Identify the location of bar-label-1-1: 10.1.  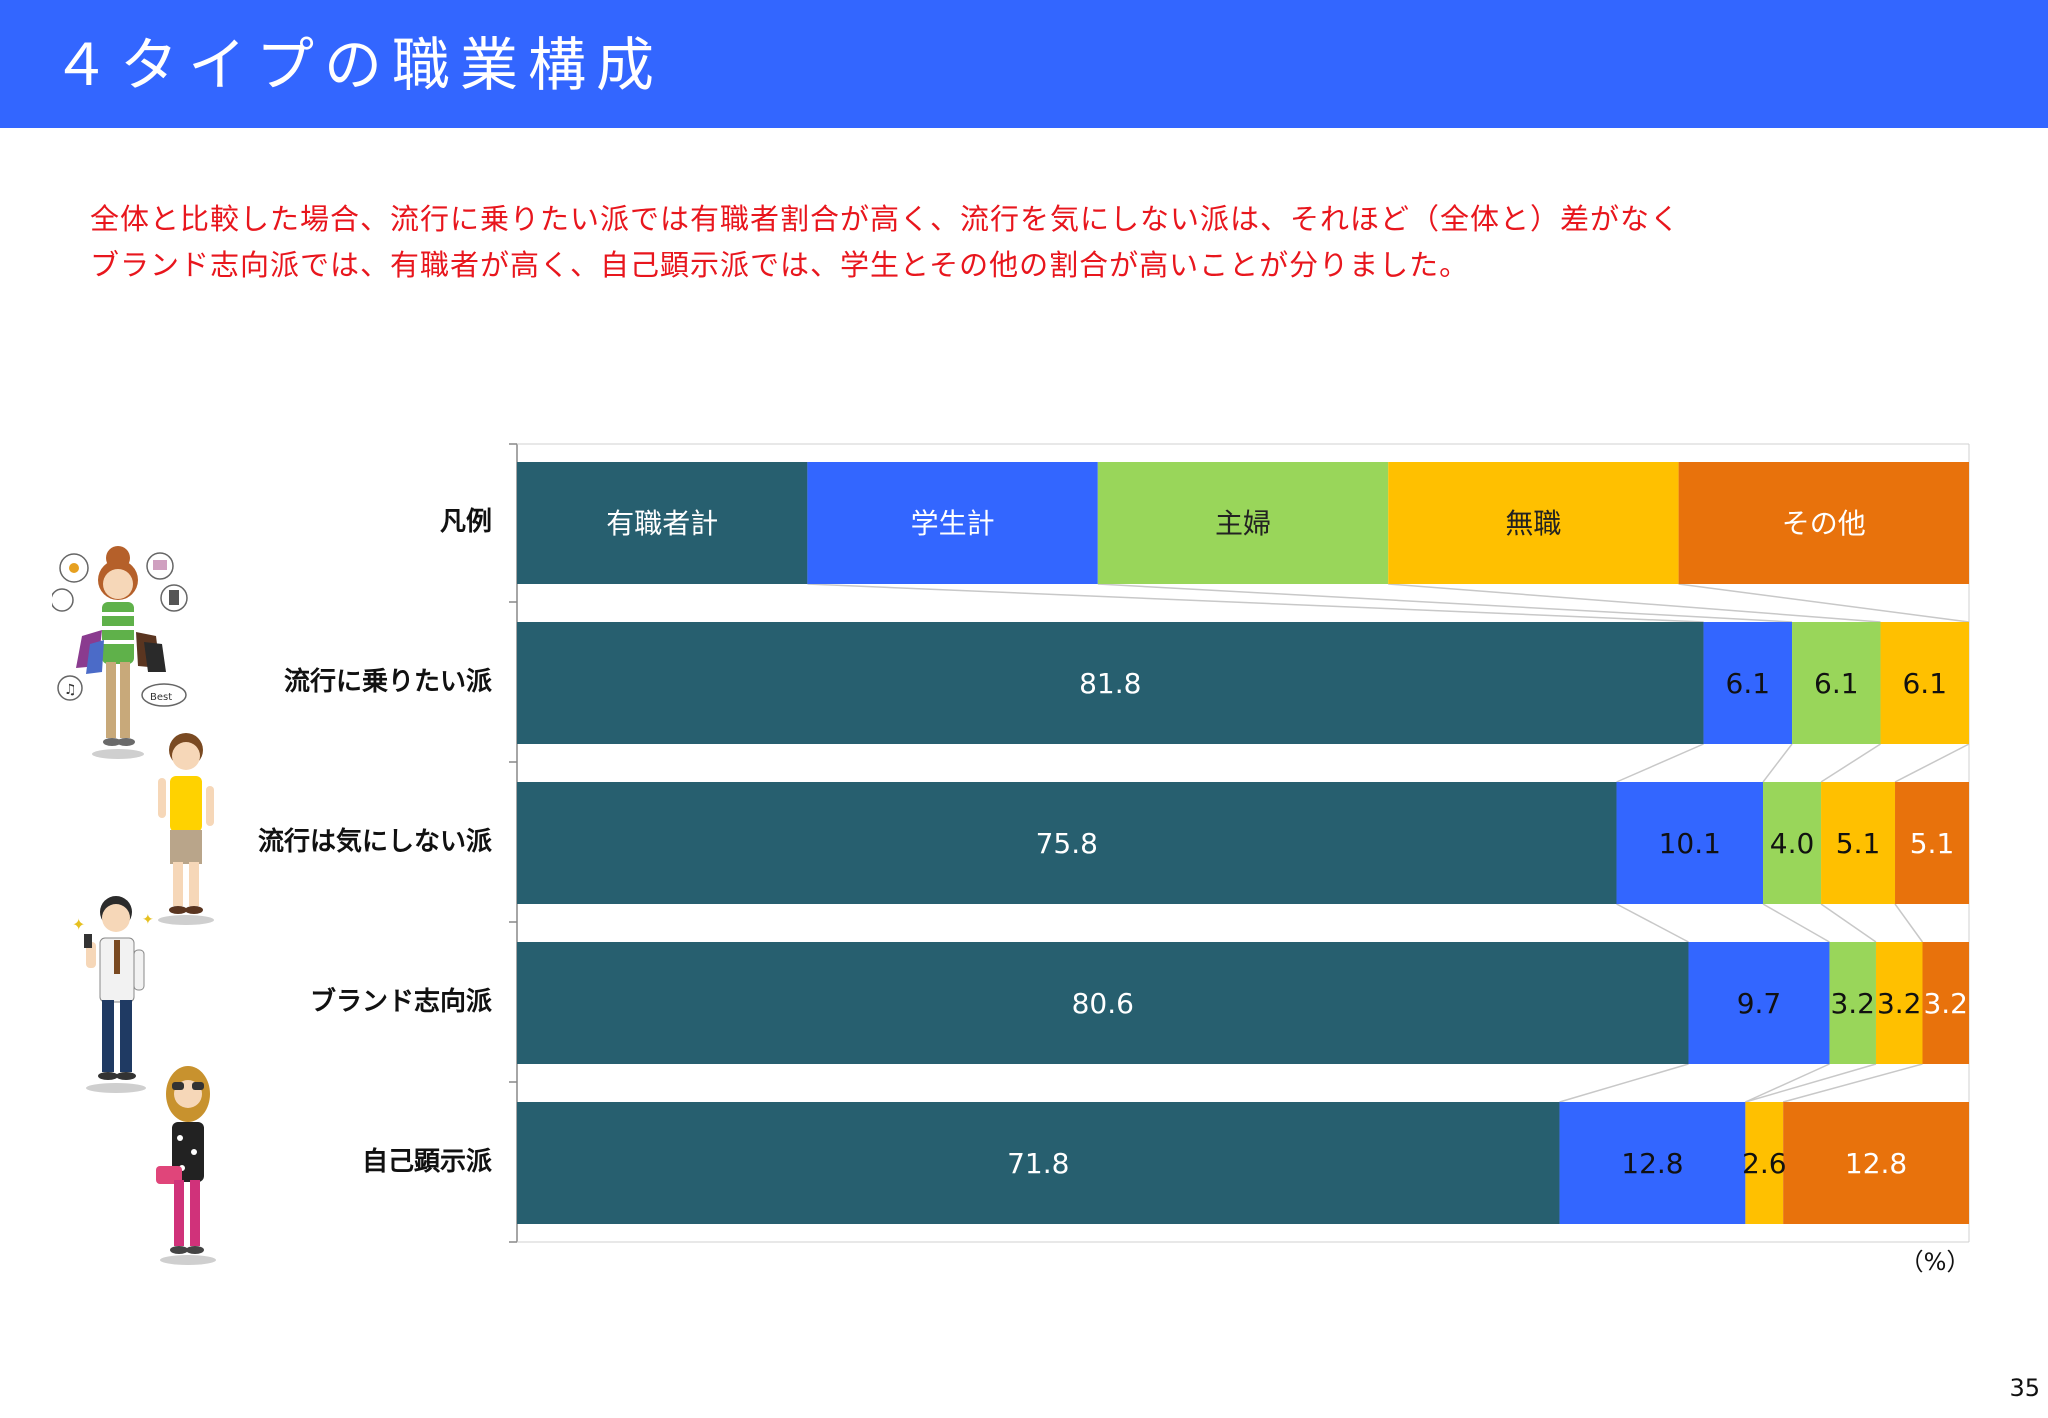
(1690, 843).